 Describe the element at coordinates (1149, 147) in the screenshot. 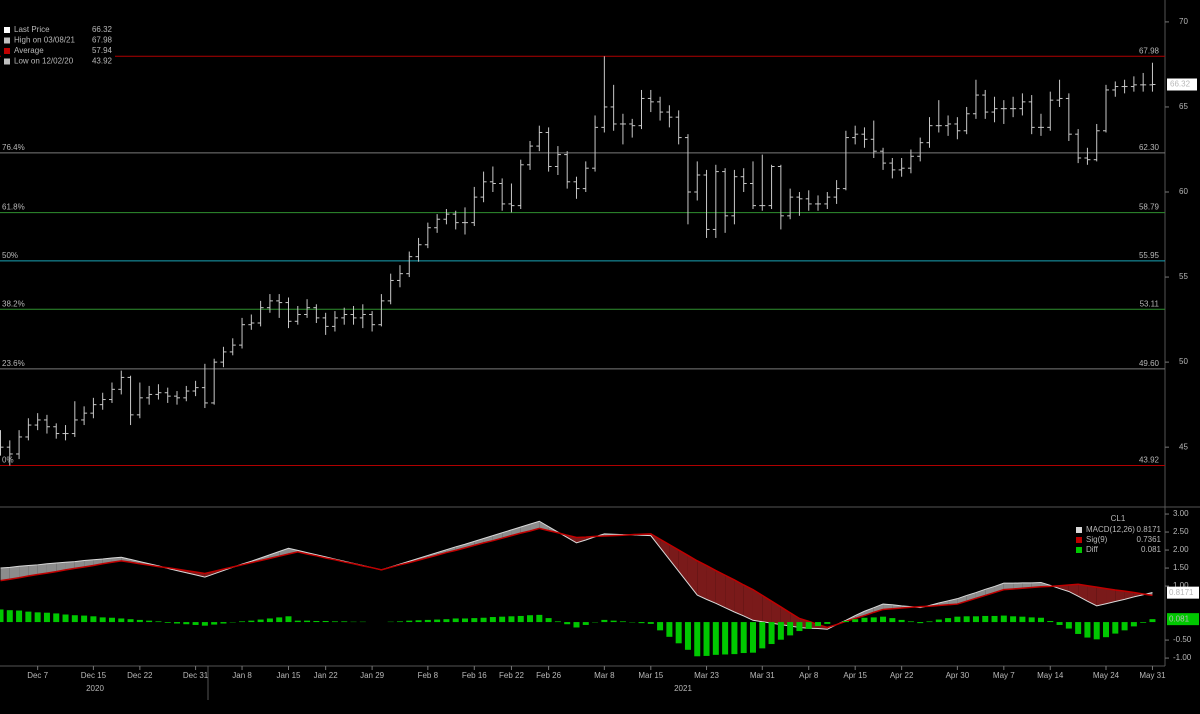

I see `level-price-label: 62.30` at that location.